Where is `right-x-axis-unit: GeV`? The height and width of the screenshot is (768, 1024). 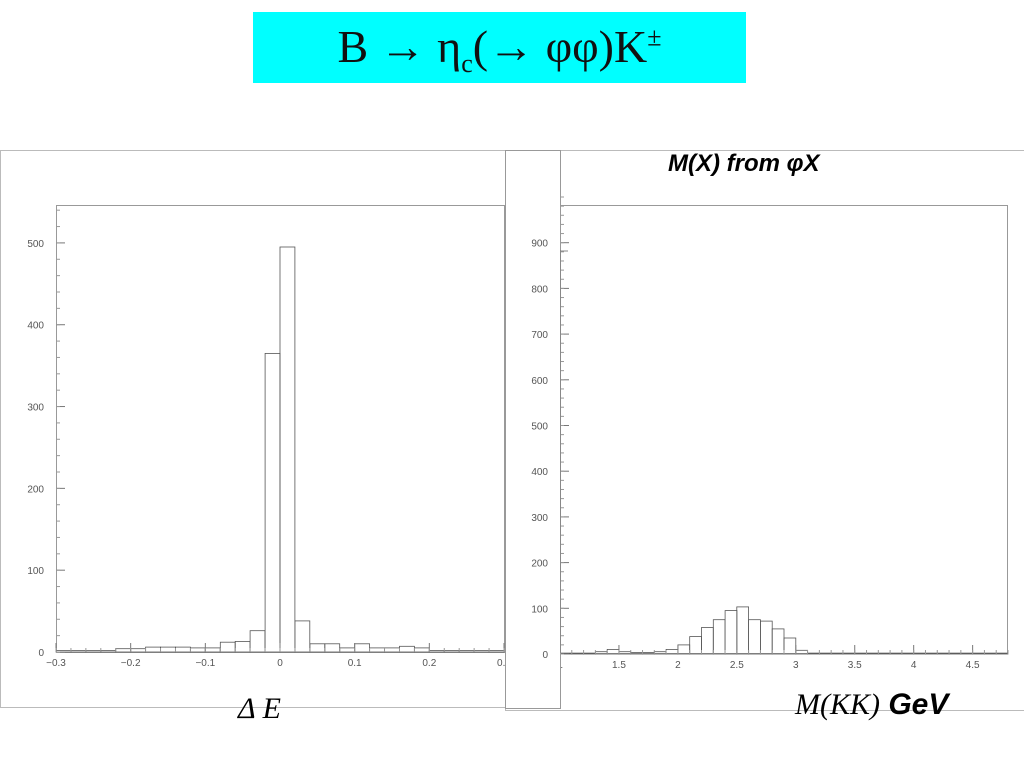 right-x-axis-unit: GeV is located at coordinates (914, 704).